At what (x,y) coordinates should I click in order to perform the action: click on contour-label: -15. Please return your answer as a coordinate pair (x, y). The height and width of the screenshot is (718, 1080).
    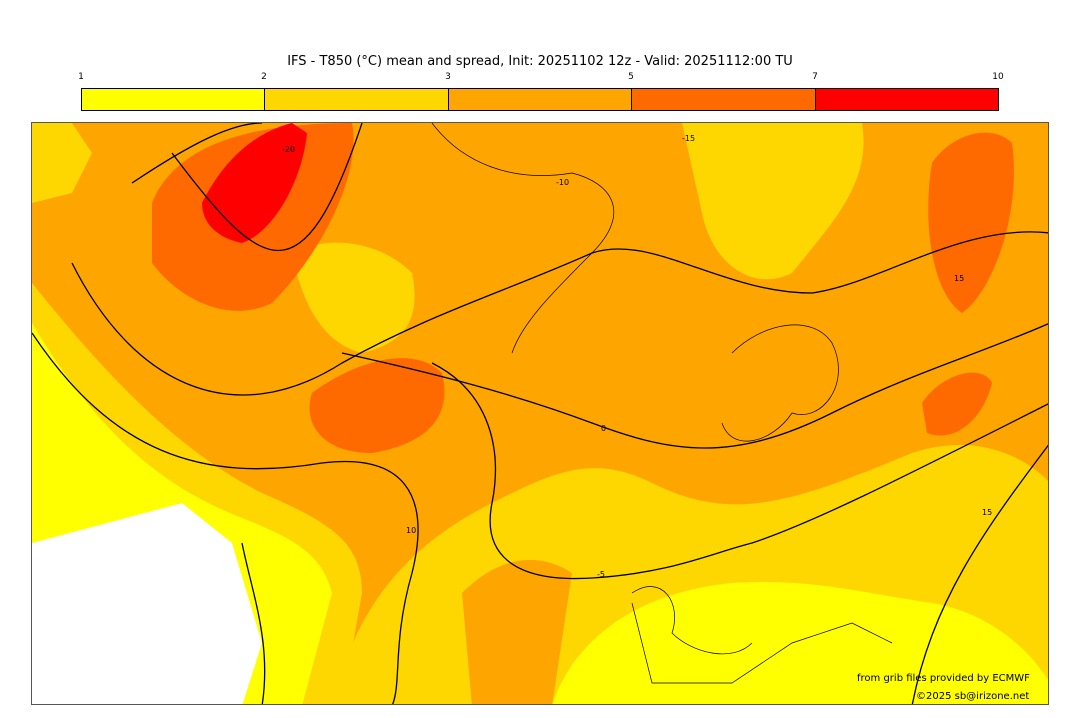
    Looking at the image, I should click on (688, 138).